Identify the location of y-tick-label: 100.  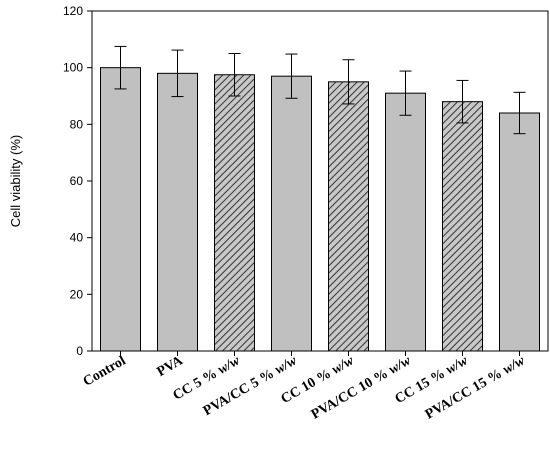
(73, 68).